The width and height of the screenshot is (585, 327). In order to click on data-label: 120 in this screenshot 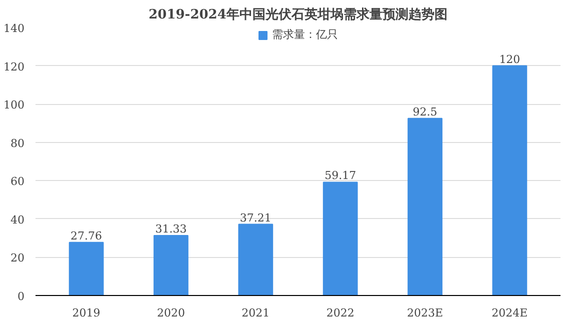, I will do `click(509, 59)`.